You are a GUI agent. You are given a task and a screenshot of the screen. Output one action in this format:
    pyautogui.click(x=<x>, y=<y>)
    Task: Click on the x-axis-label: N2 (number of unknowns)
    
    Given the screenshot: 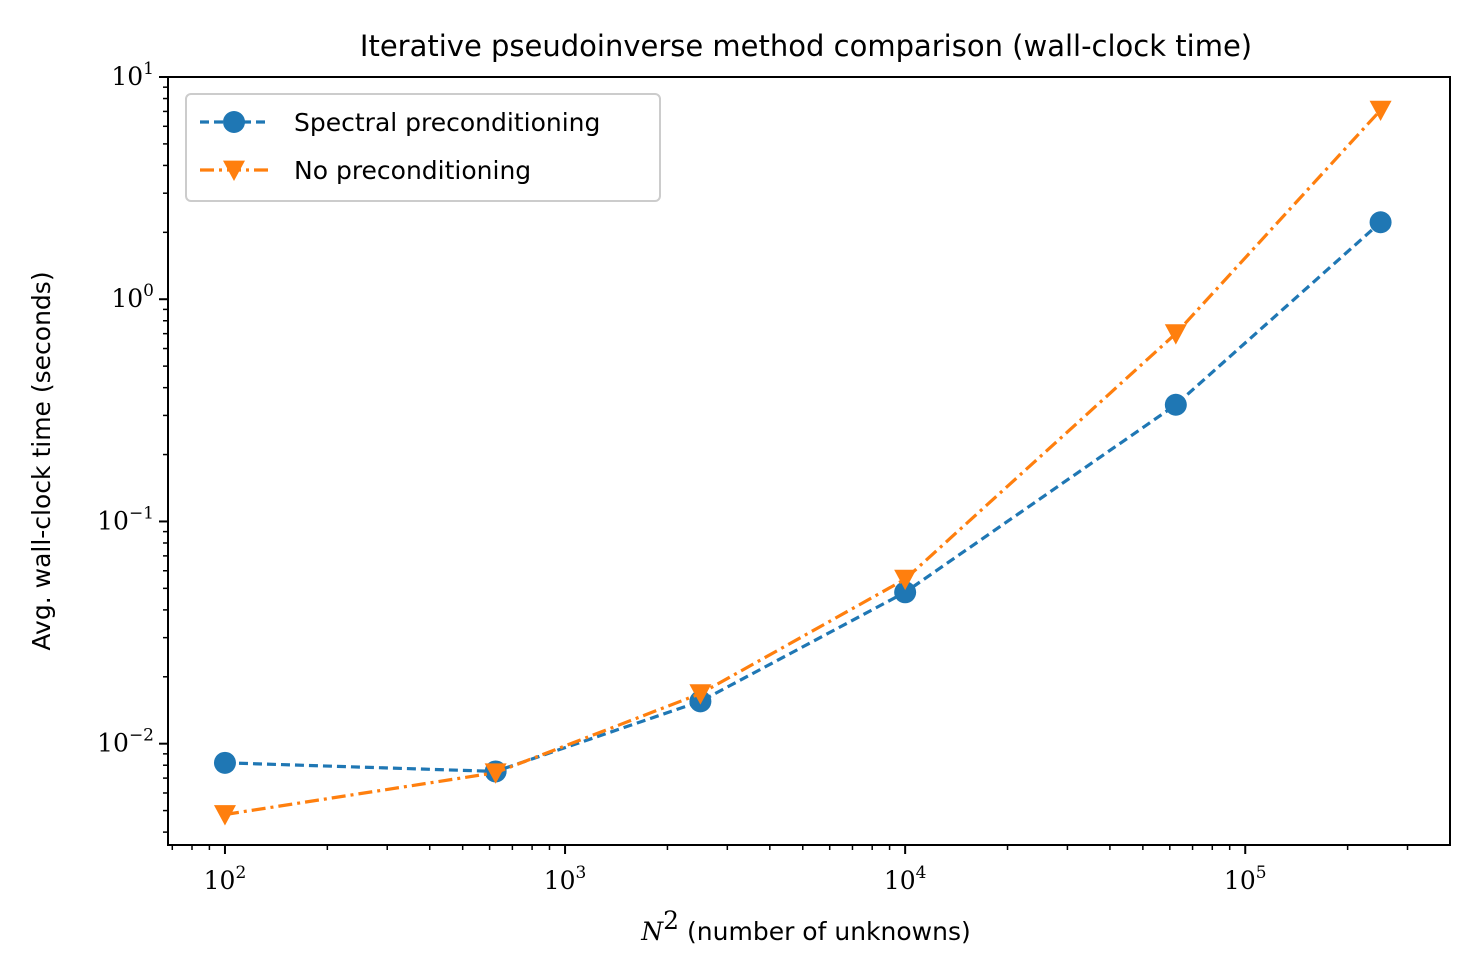 What is the action you would take?
    pyautogui.click(x=805, y=926)
    